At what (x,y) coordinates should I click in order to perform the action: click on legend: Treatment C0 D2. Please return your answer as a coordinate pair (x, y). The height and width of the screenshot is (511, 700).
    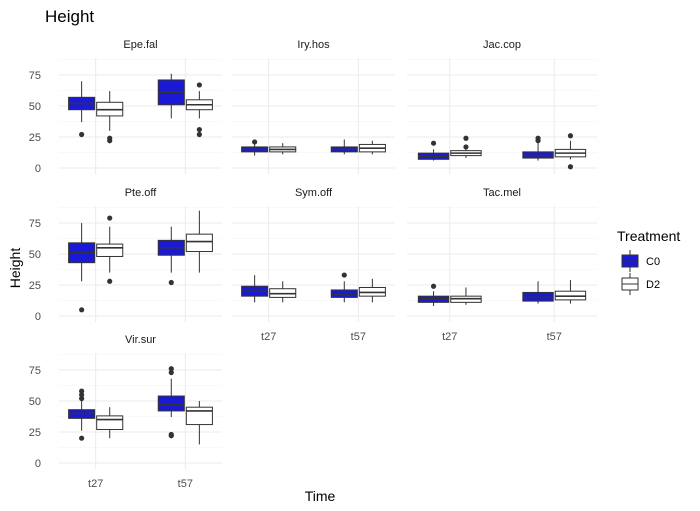
    Looking at the image, I should click on (648, 261).